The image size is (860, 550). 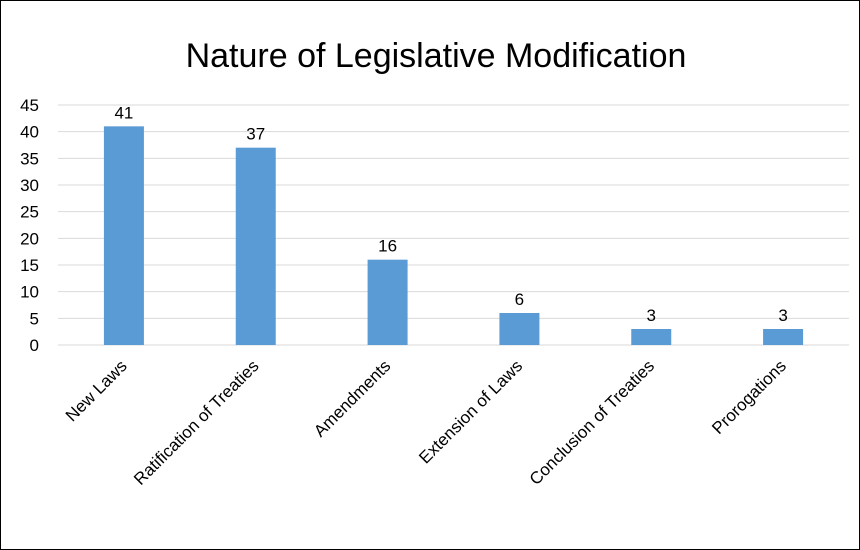 What do you see at coordinates (436, 56) in the screenshot?
I see `chart-title: Nature of Legislative Modification` at bounding box center [436, 56].